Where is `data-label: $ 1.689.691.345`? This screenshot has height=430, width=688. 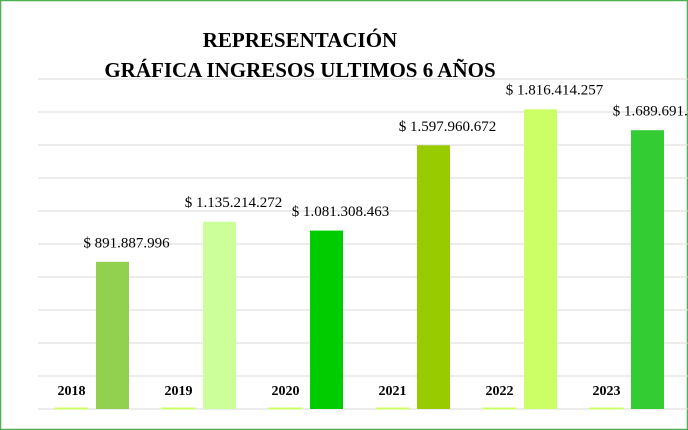 data-label: $ 1.689.691.345 is located at coordinates (650, 112).